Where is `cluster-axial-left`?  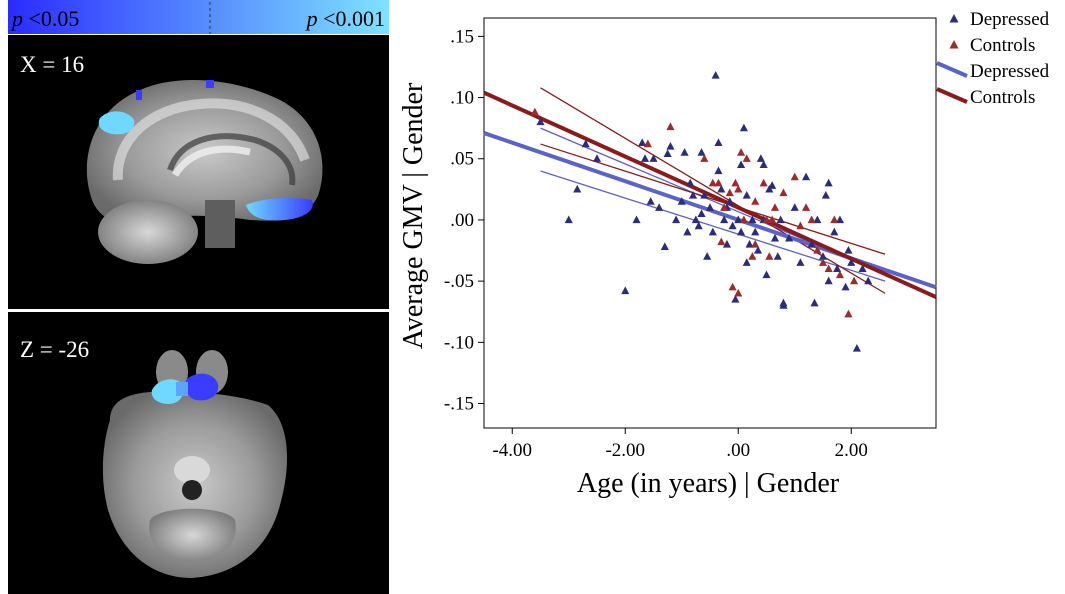
cluster-axial-left is located at coordinates (167, 391).